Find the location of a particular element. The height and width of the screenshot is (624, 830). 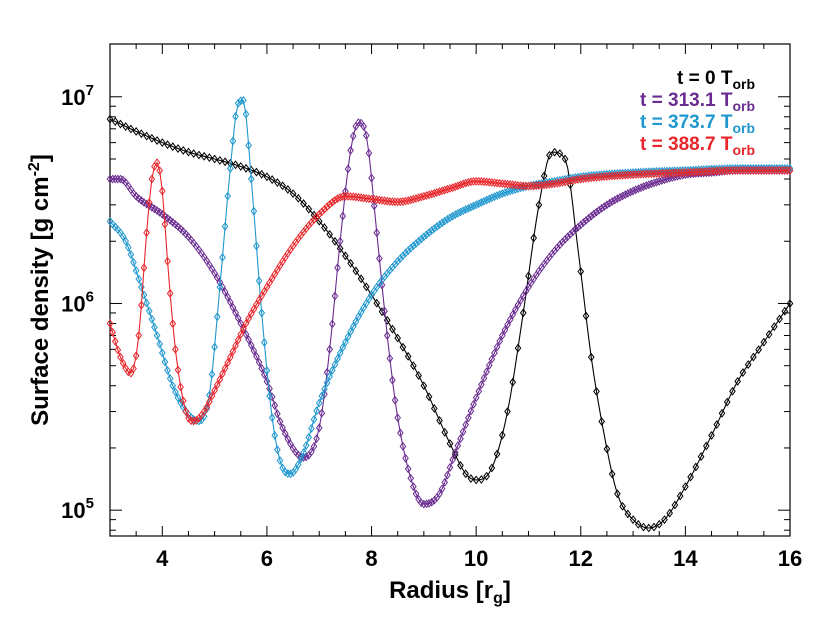

x-tick-label: 8 is located at coordinates (371, 558).